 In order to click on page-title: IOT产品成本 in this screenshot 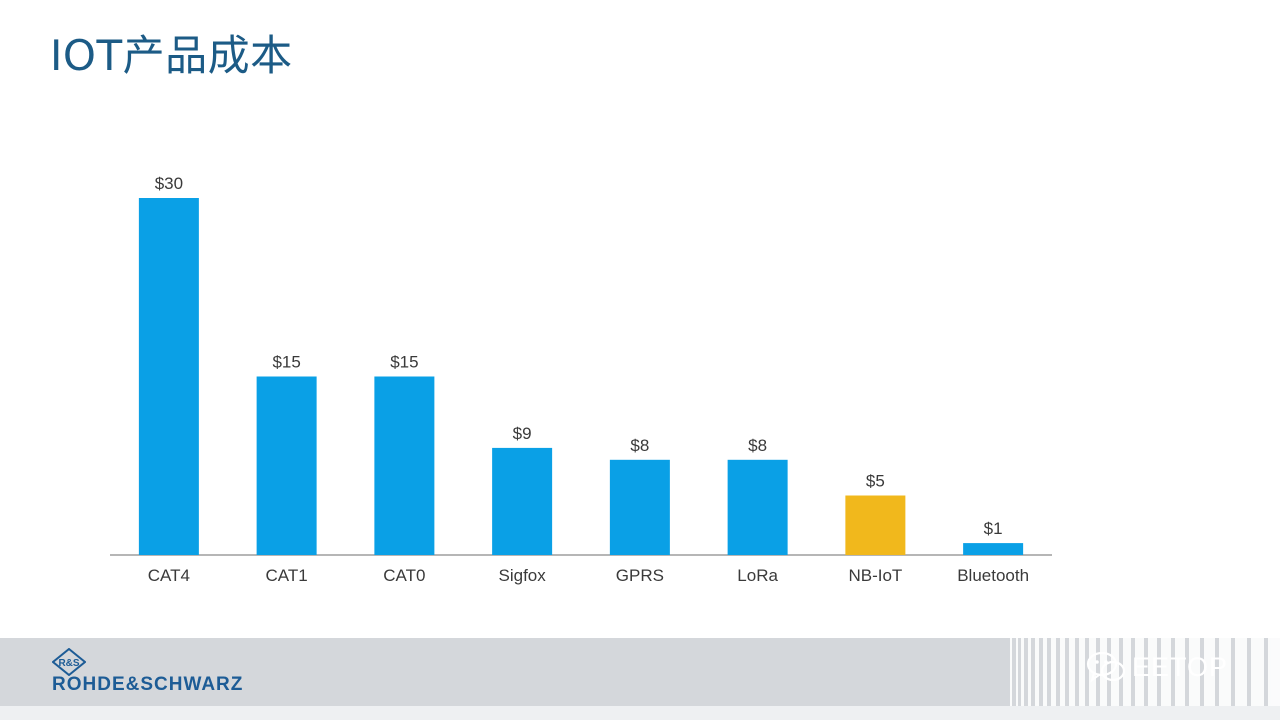, I will do `click(171, 55)`.